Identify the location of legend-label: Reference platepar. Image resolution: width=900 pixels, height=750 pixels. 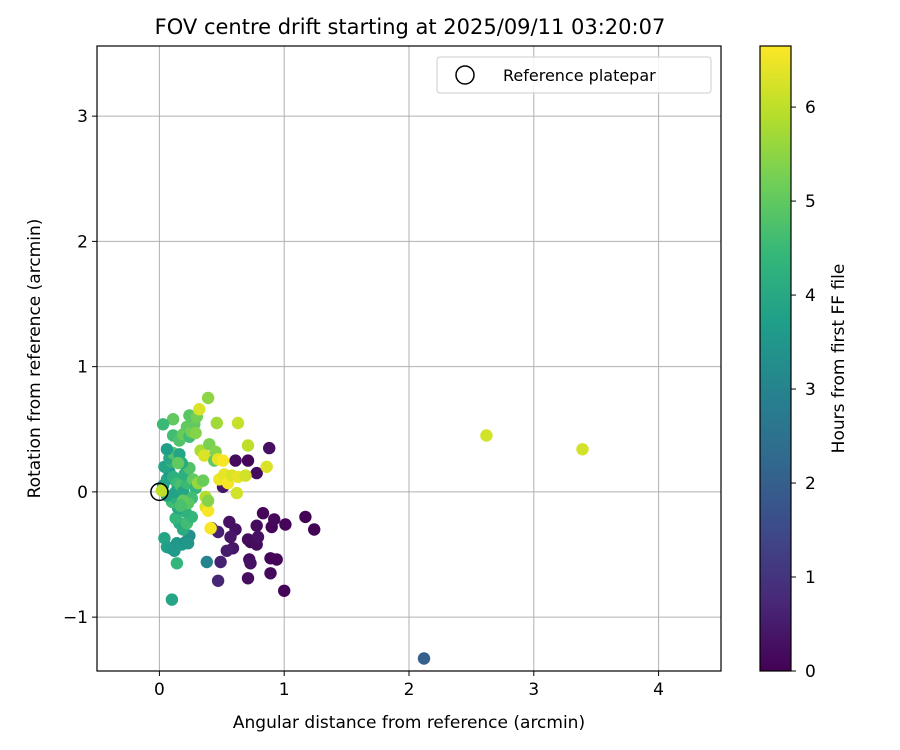
(579, 75).